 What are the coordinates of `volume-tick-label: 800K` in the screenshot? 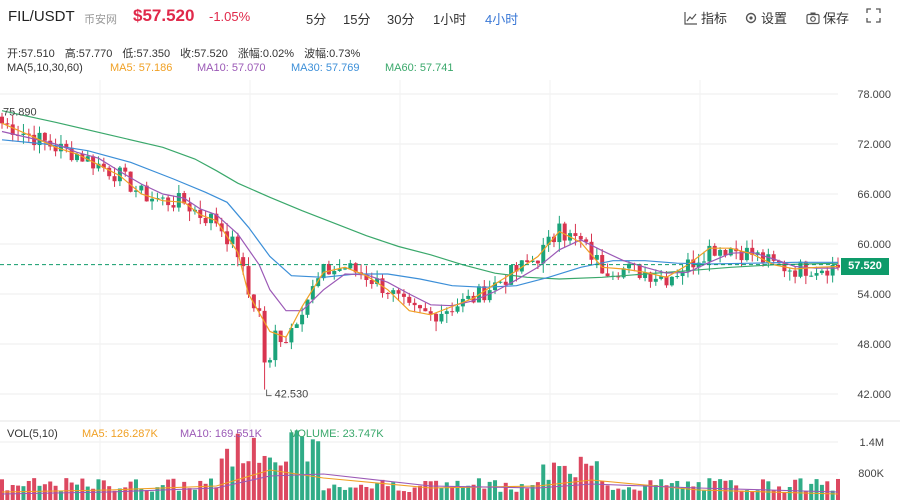 It's located at (871, 474).